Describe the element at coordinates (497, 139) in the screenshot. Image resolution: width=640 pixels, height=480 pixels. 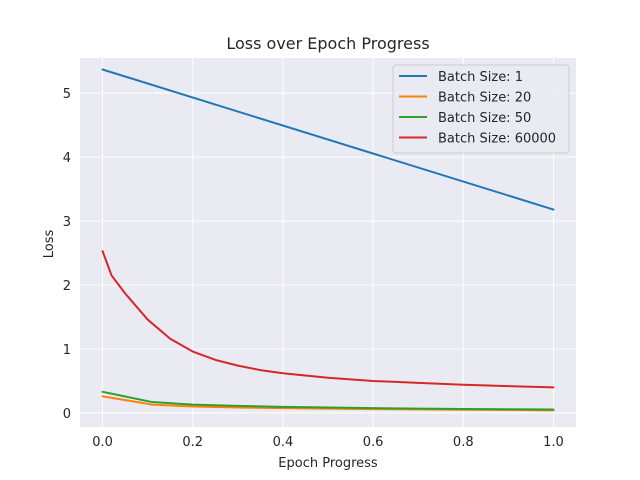
I see `legend-label: Batch Size: 60000` at that location.